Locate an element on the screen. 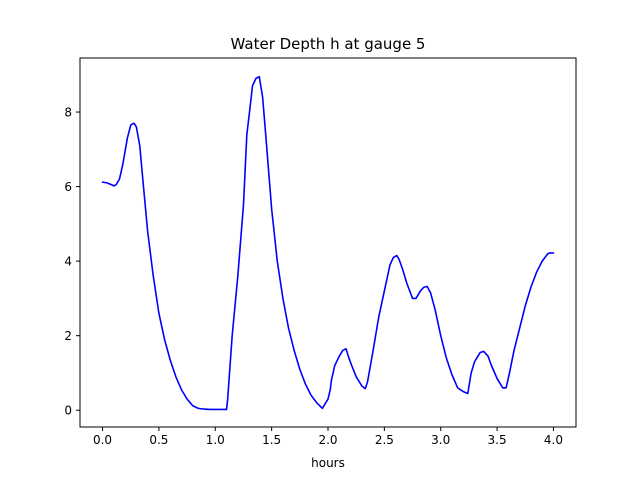 This screenshot has width=640, height=480. chart-title: Water Depth h at gauge 5 is located at coordinates (328, 44).